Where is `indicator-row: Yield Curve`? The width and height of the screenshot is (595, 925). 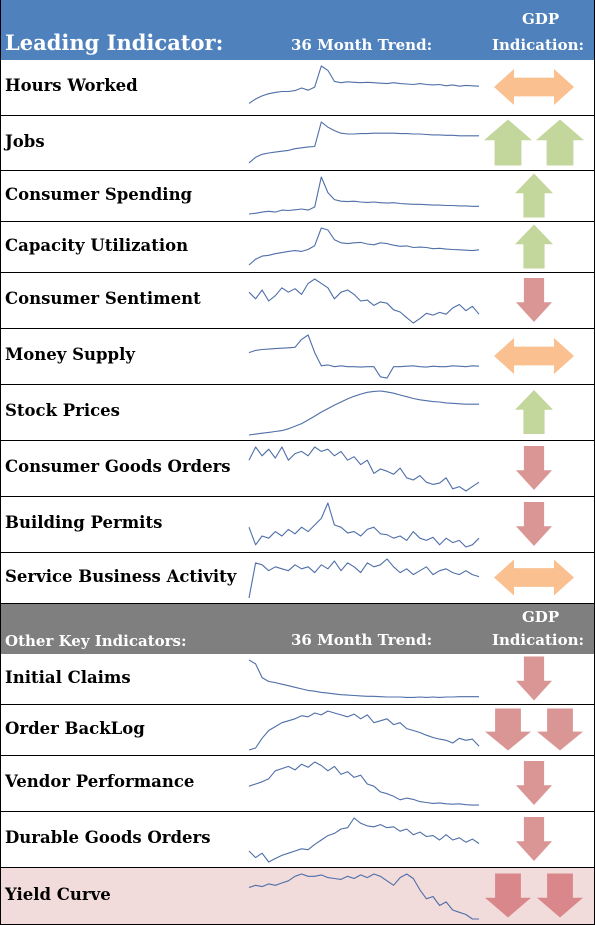 indicator-row: Yield Curve is located at coordinates (297, 896).